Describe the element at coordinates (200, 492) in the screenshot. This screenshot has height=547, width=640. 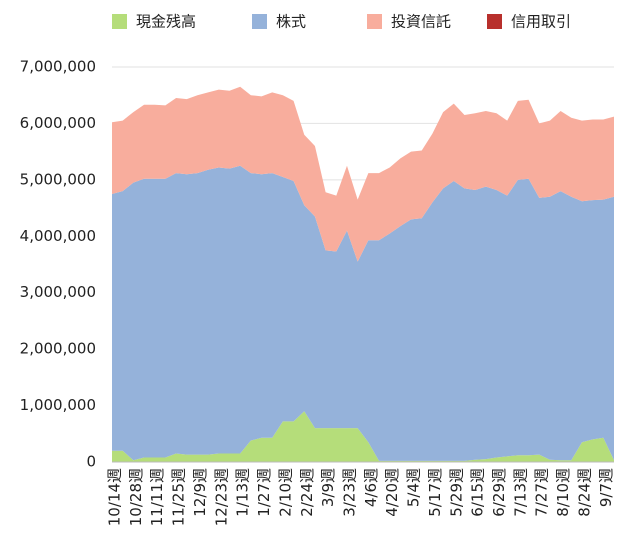
I see `x-tick-label: 12/9週` at that location.